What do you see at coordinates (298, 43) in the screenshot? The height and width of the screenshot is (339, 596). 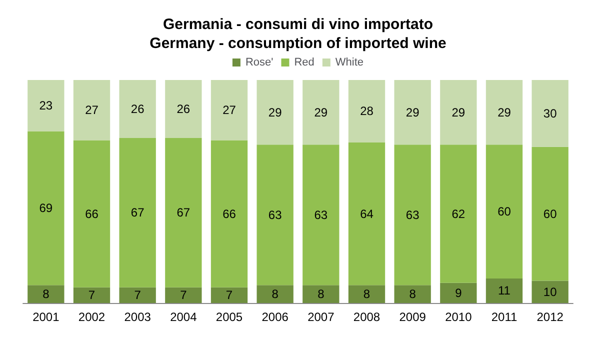 I see `chart-subtitle: Germany - consumption of imported wine` at bounding box center [298, 43].